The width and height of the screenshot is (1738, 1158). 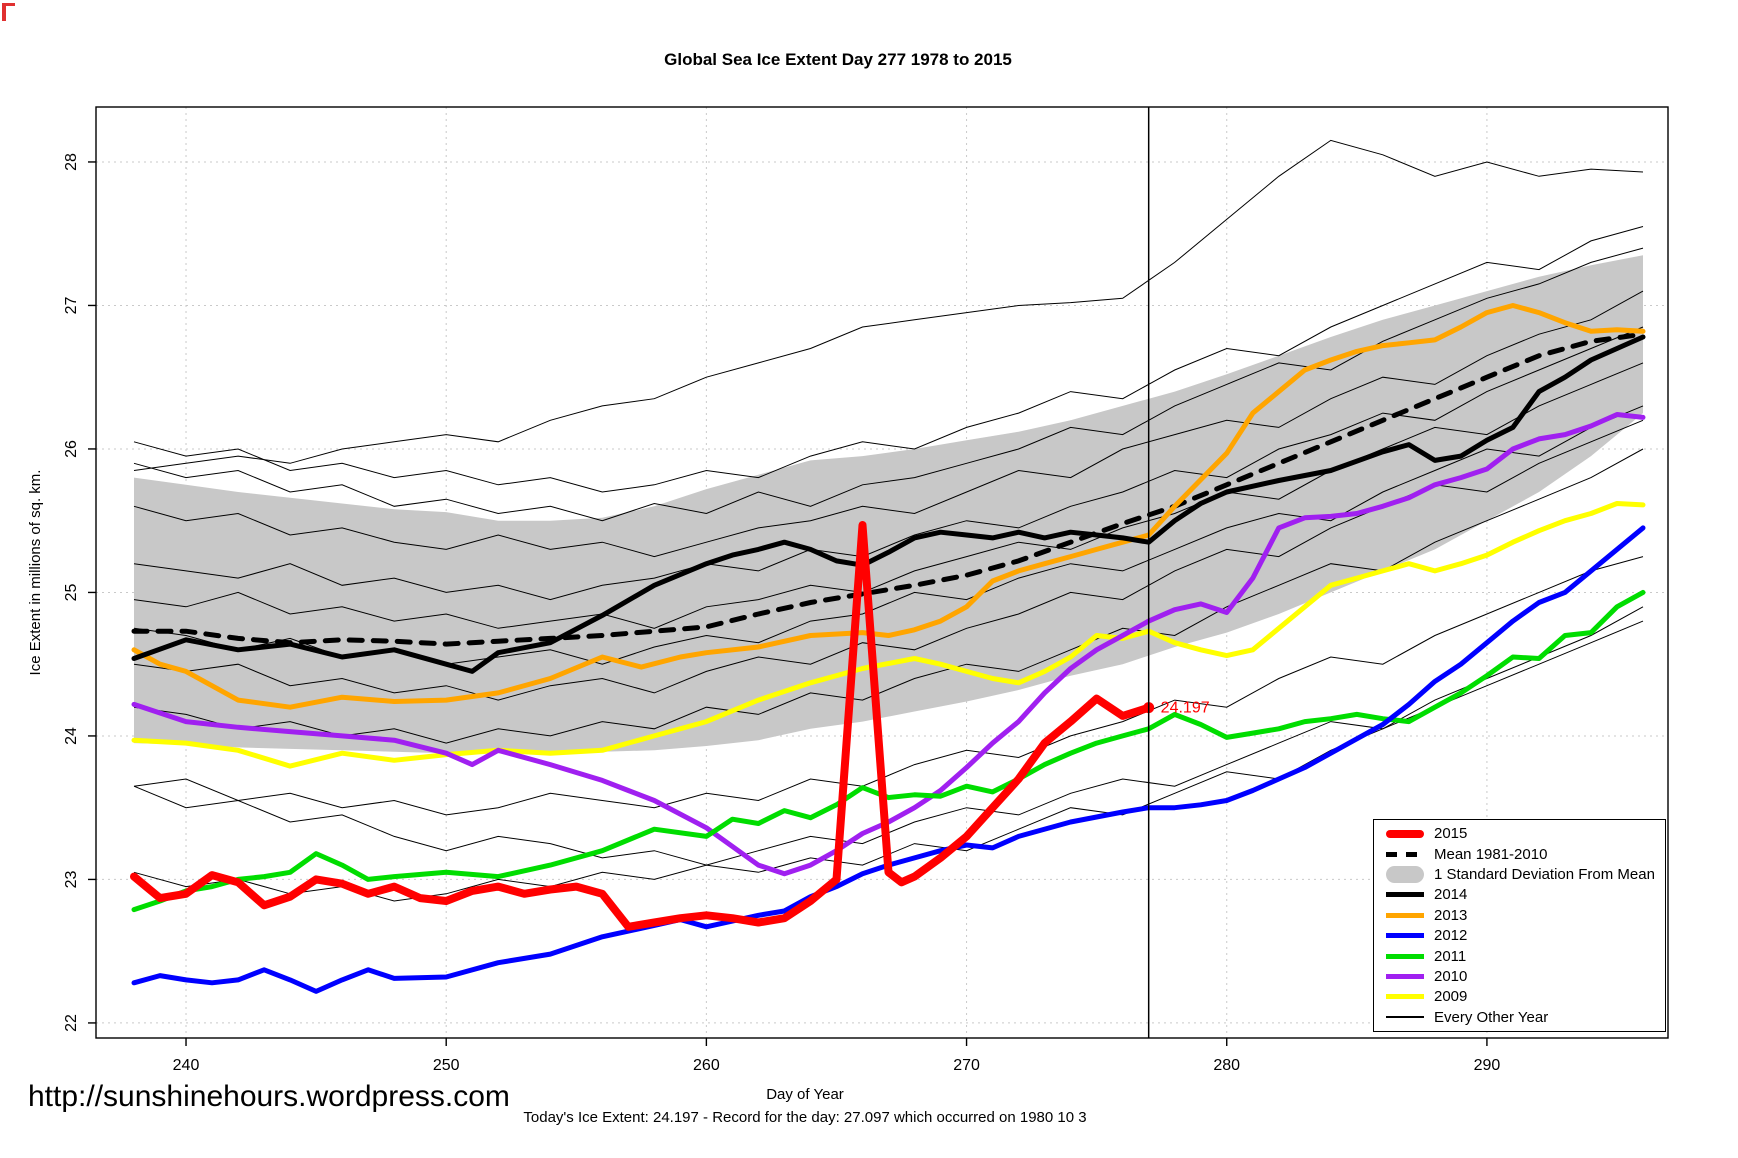 What do you see at coordinates (1519, 935) in the screenshot?
I see `legend-item-2012: 2012` at bounding box center [1519, 935].